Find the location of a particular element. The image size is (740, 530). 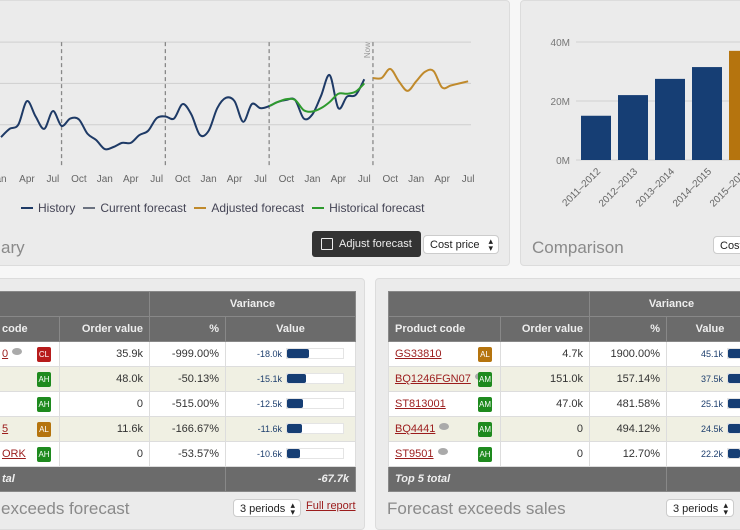

full-report-link: Full report is located at coordinates (331, 506).